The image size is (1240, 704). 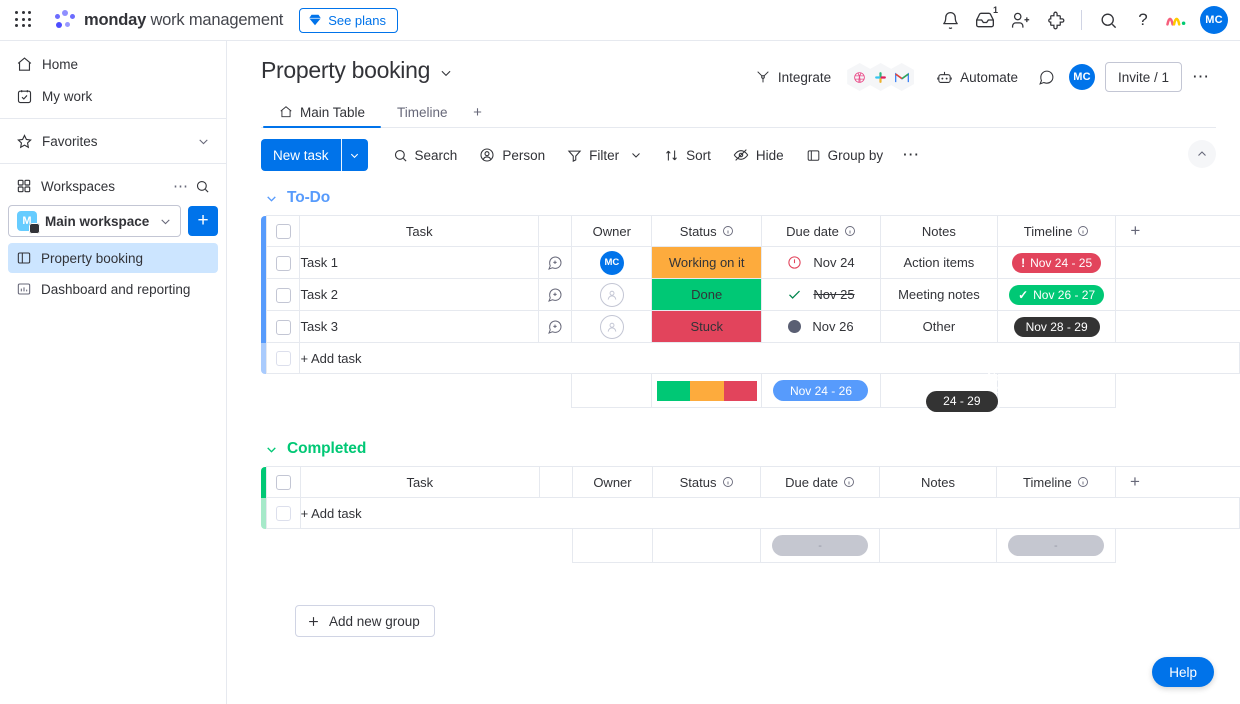 I want to click on add-new-group-button: Add new group, so click(x=365, y=621).